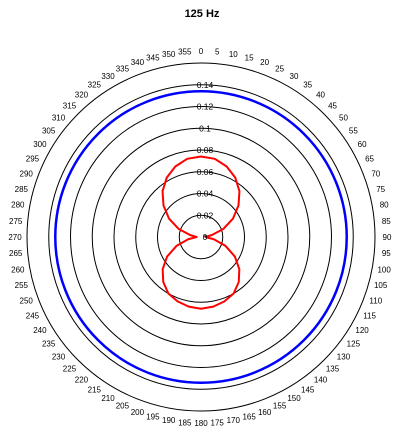  What do you see at coordinates (233, 54) in the screenshot?
I see `angle-tick-label: 10` at bounding box center [233, 54].